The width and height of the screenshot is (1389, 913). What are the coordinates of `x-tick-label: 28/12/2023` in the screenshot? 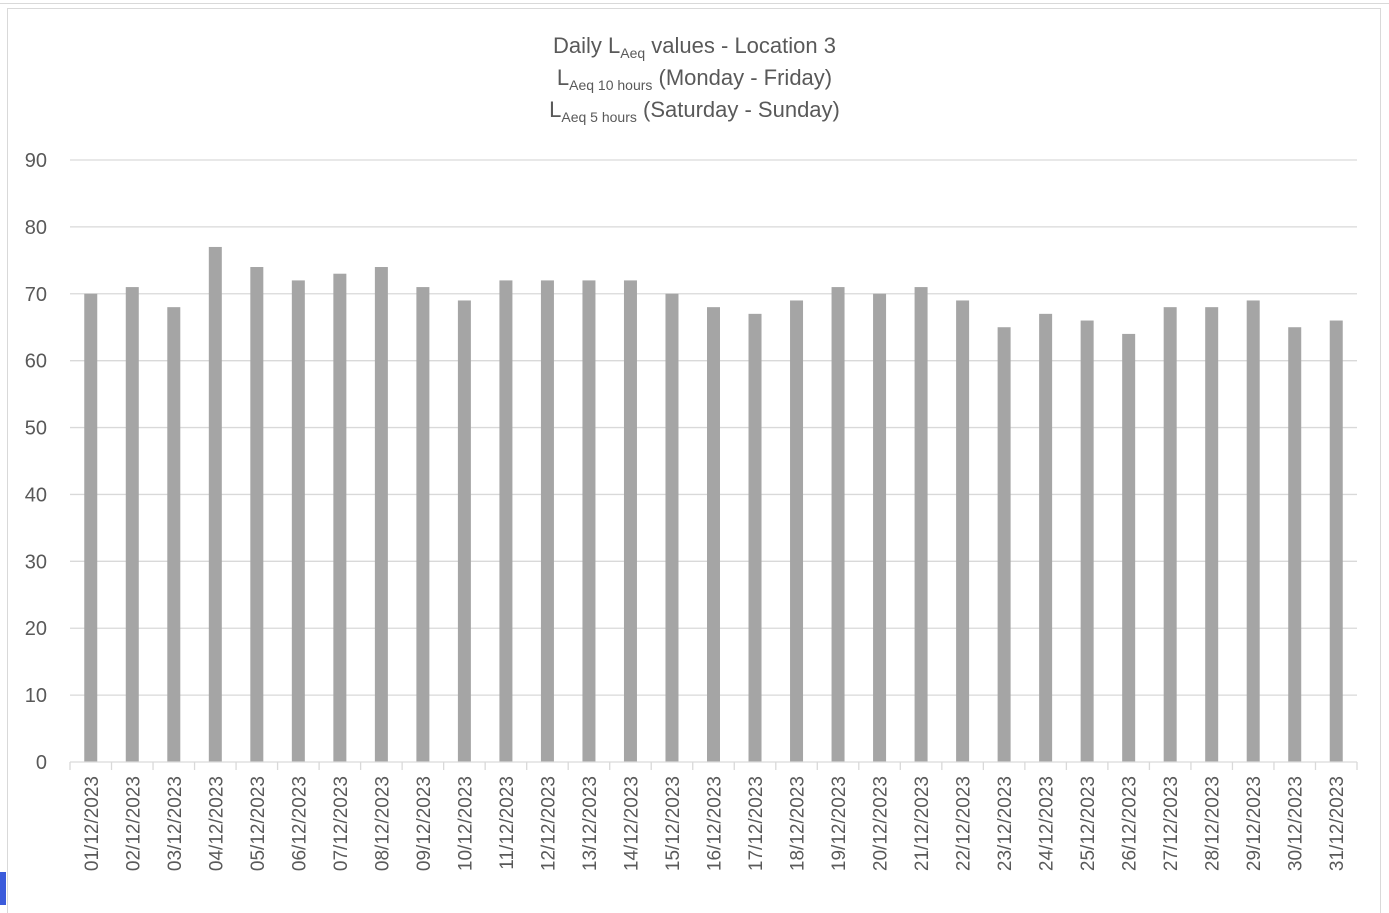 It's located at (1213, 823).